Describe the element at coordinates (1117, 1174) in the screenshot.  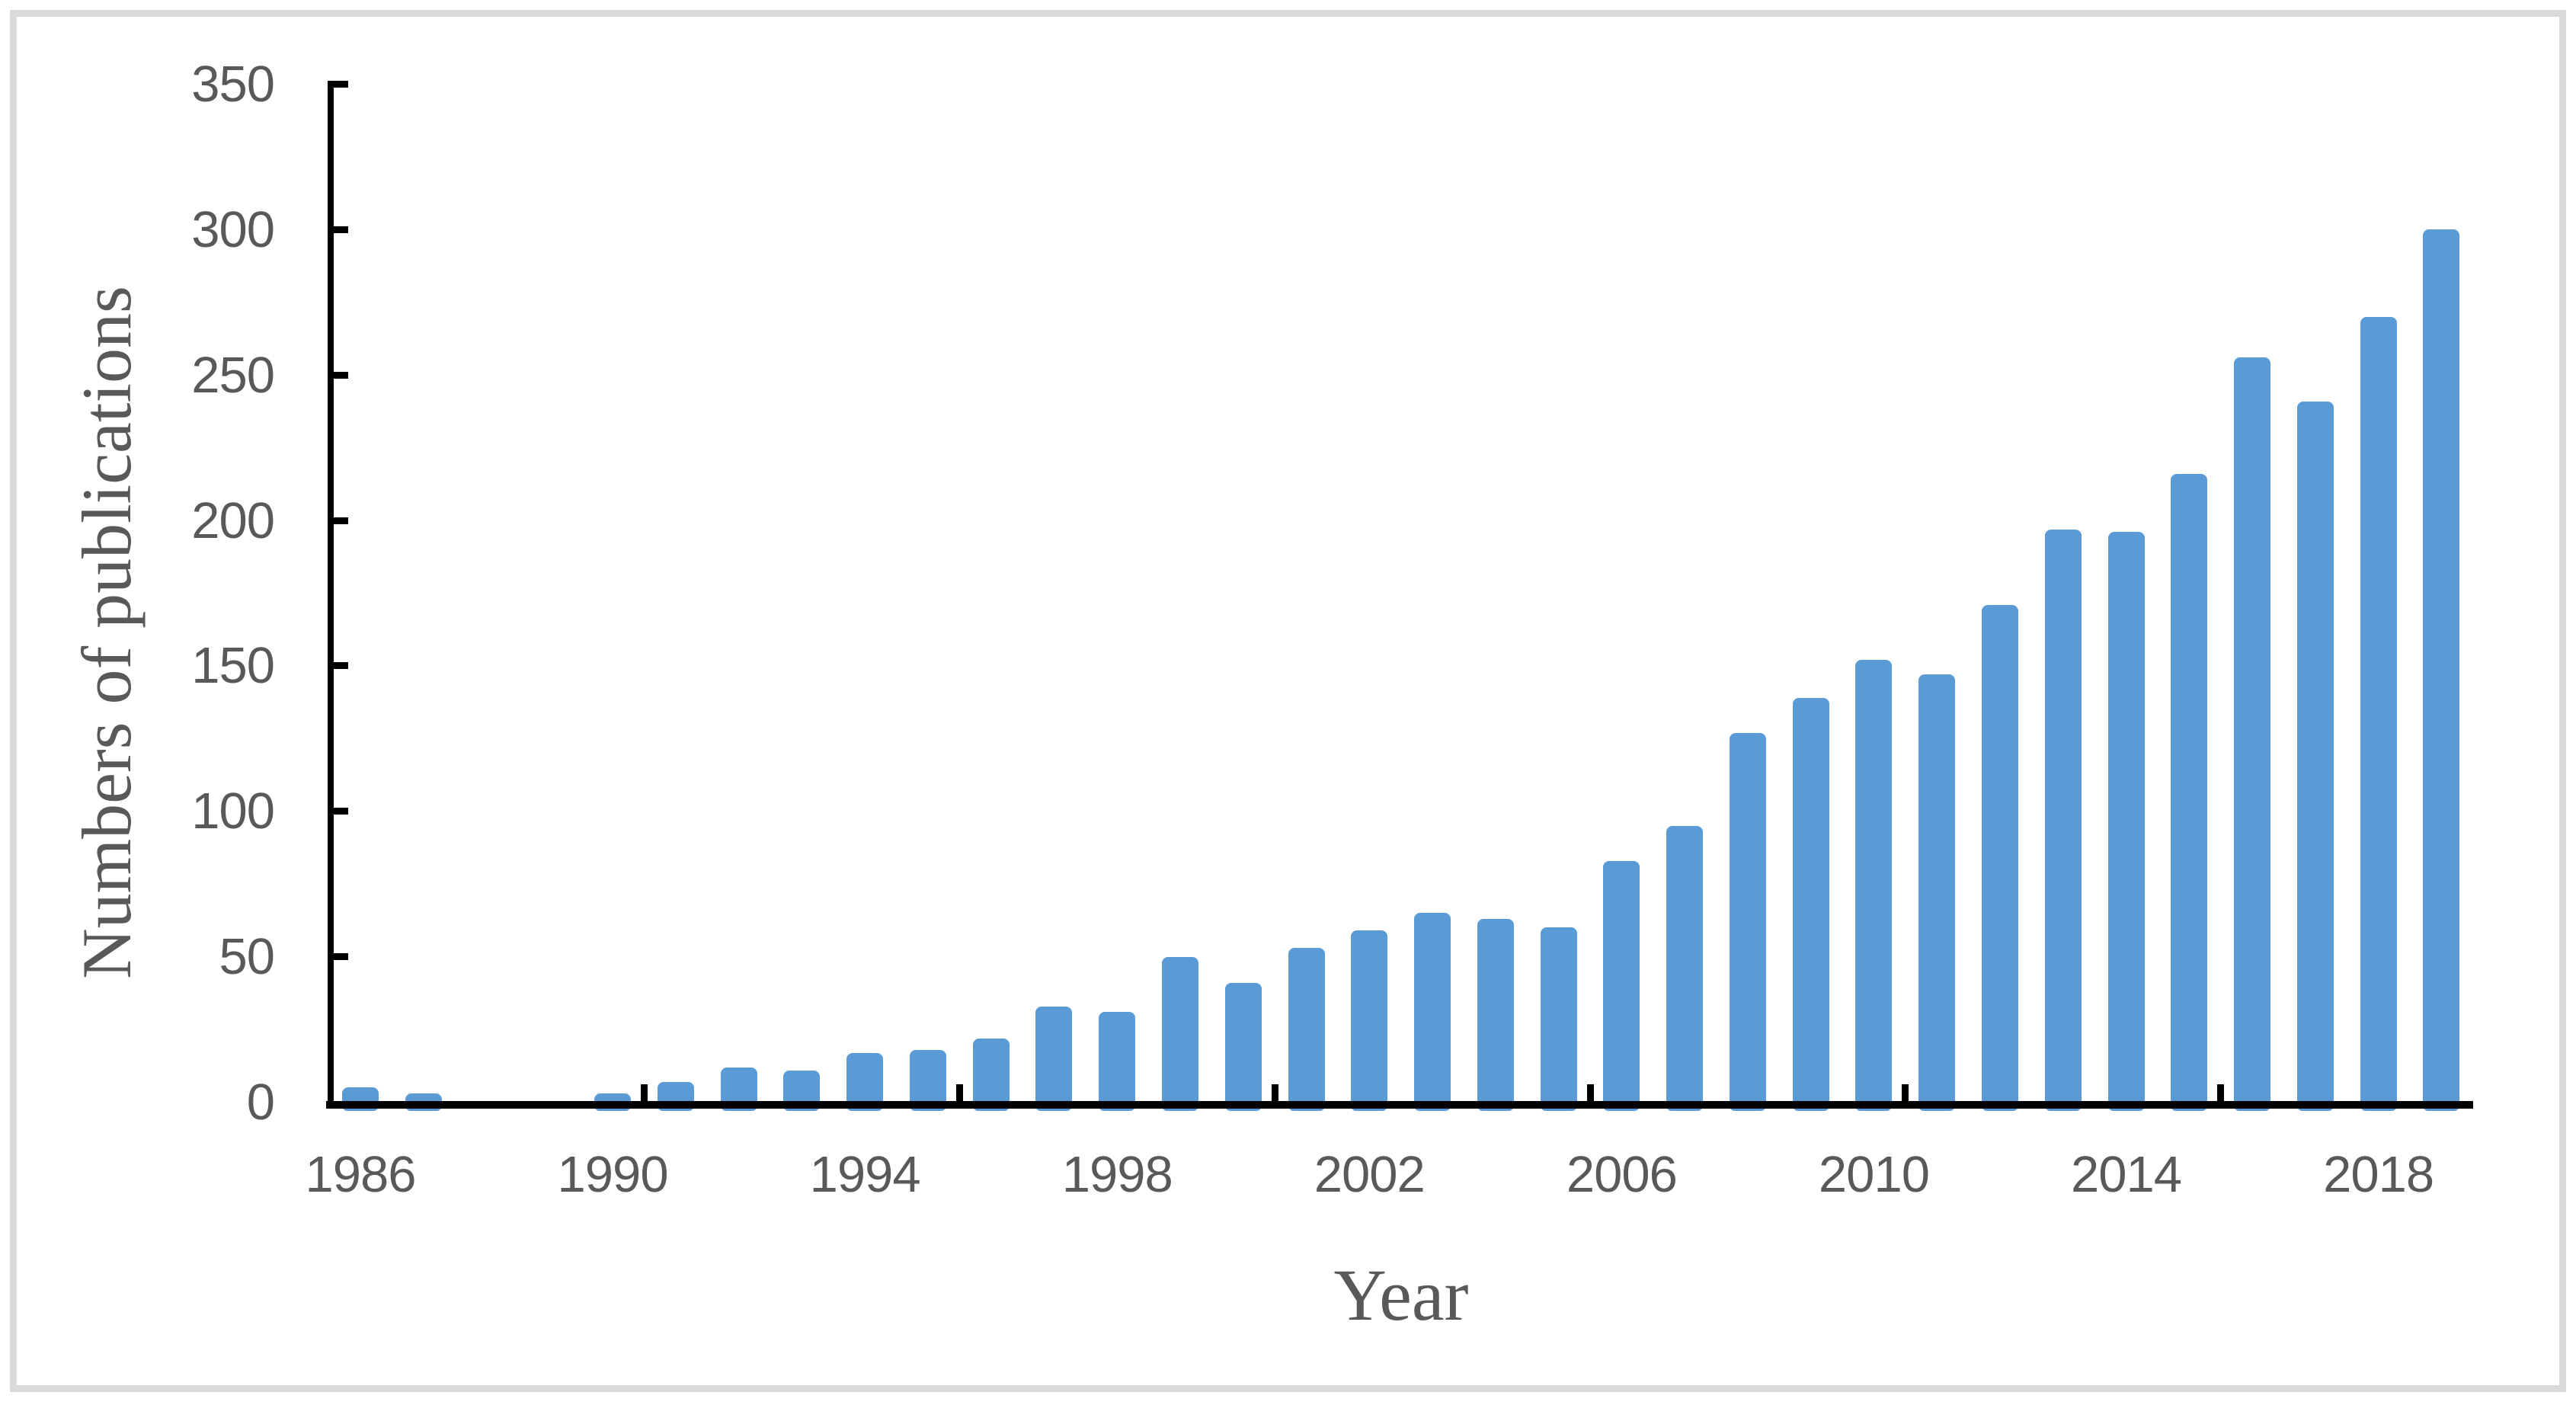
I see `x-tick-label-1998: 1998` at that location.